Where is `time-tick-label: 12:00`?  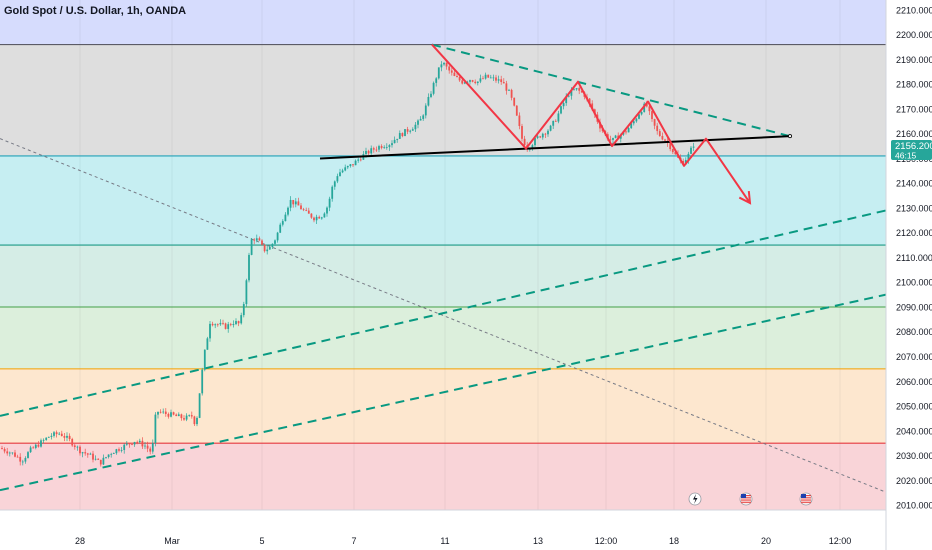
time-tick-label: 12:00 is located at coordinates (840, 541).